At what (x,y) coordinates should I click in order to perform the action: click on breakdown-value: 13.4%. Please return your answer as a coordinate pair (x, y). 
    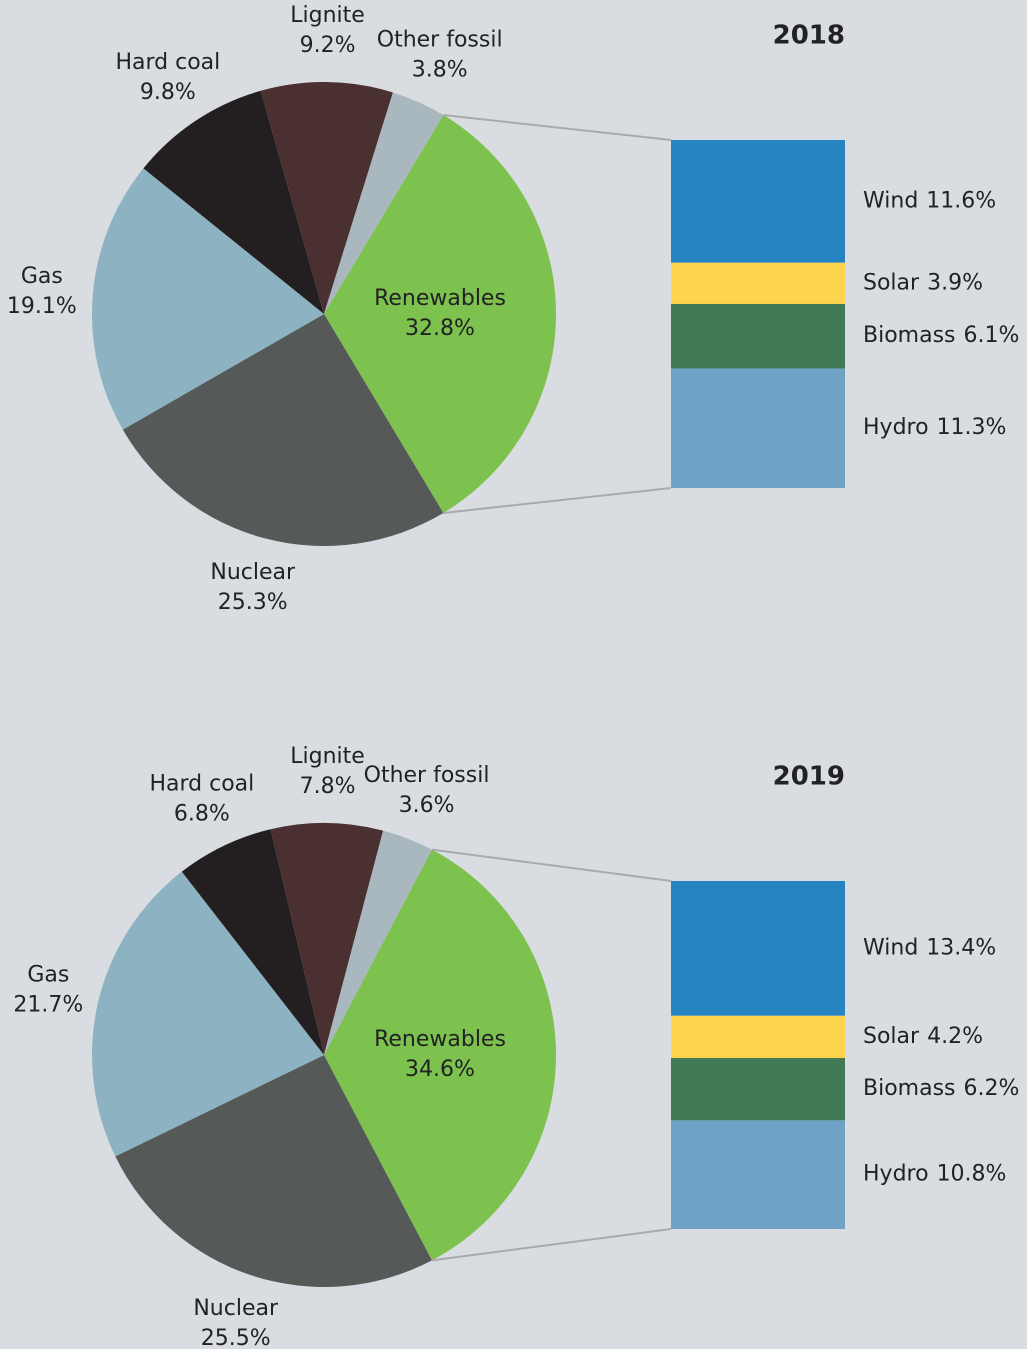
    Looking at the image, I should click on (961, 947).